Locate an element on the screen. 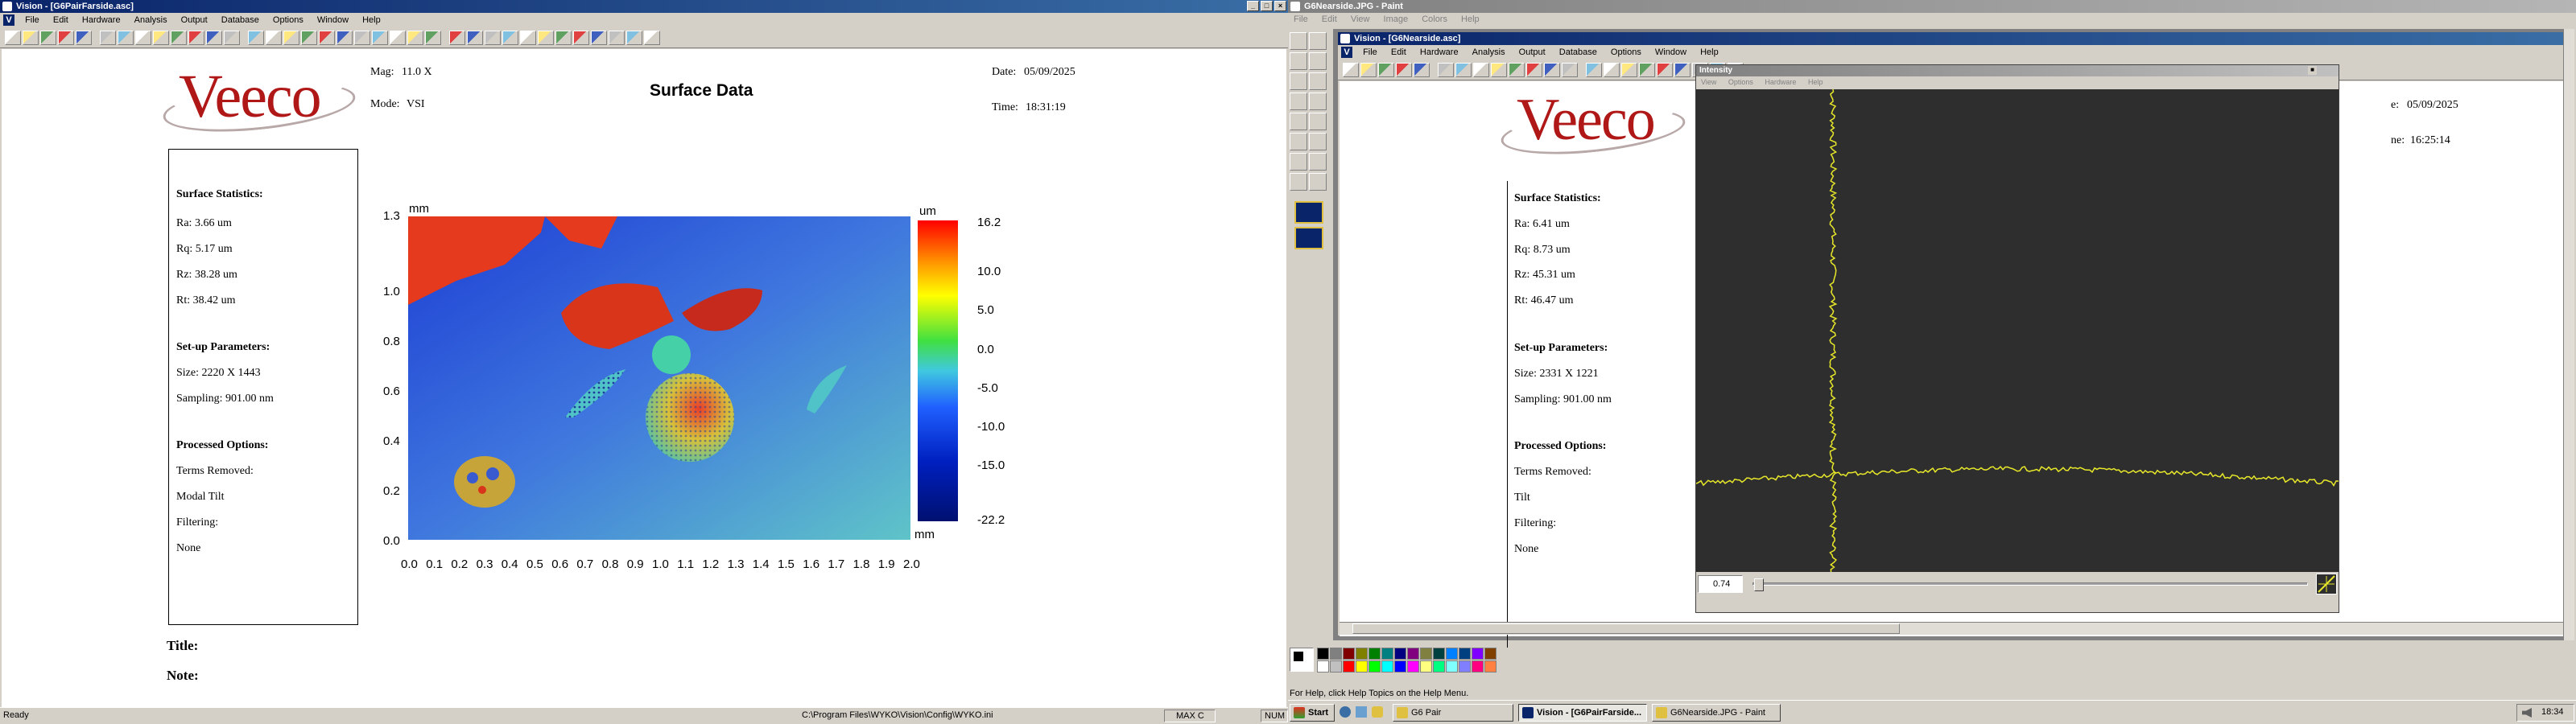 This screenshot has height=724, width=2576. outlook-icon is located at coordinates (1377, 712).